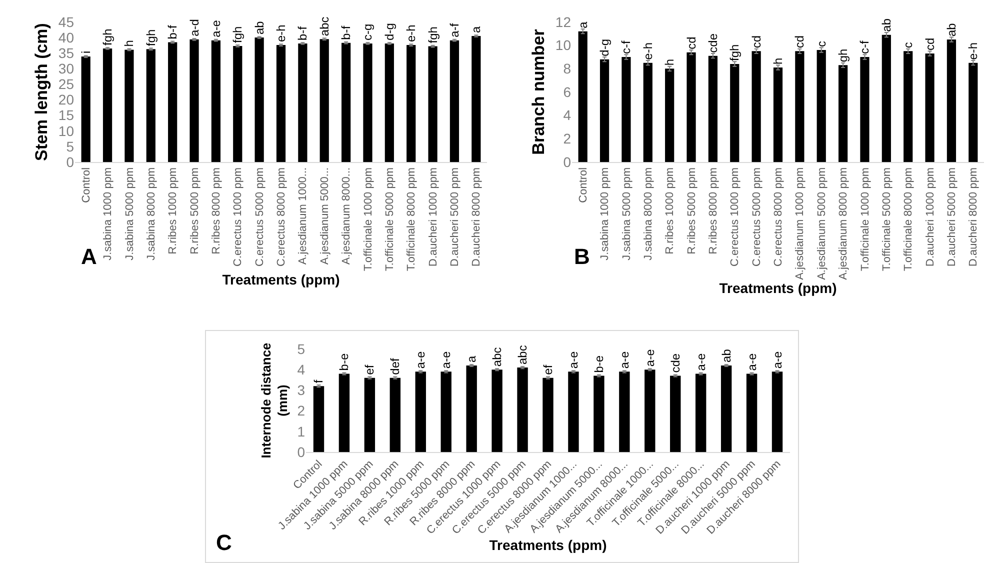 This screenshot has height=563, width=992. I want to click on data-label: a, so click(471, 358).